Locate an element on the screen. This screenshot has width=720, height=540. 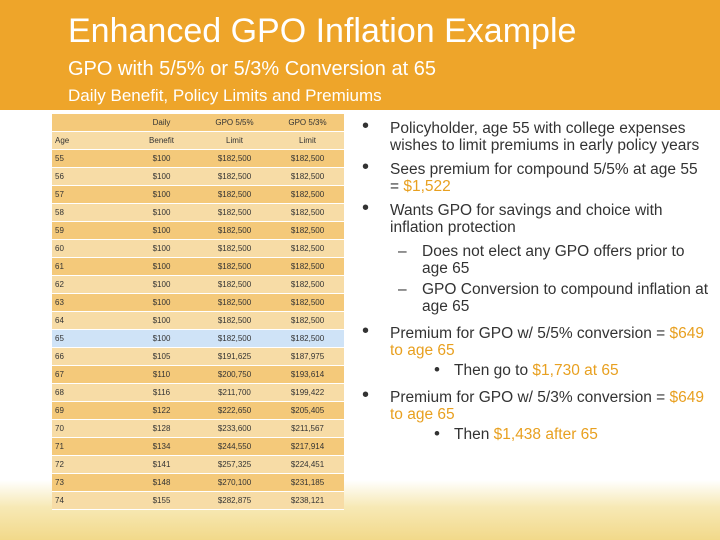
table-row: 55 $100 $182,500 $182,500 is located at coordinates (198, 158).